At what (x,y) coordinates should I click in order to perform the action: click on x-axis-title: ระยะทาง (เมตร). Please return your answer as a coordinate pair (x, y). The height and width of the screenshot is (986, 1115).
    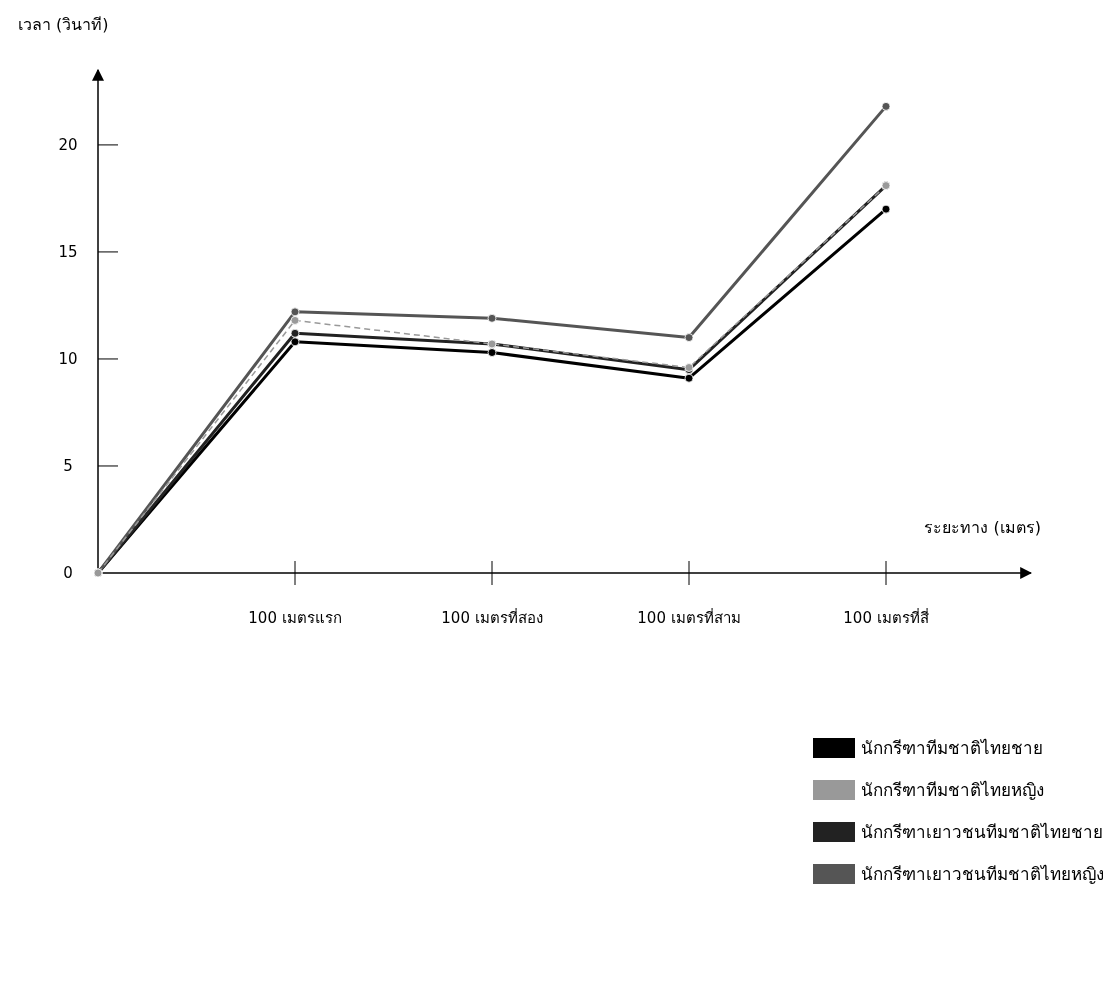
    Looking at the image, I should click on (982, 527).